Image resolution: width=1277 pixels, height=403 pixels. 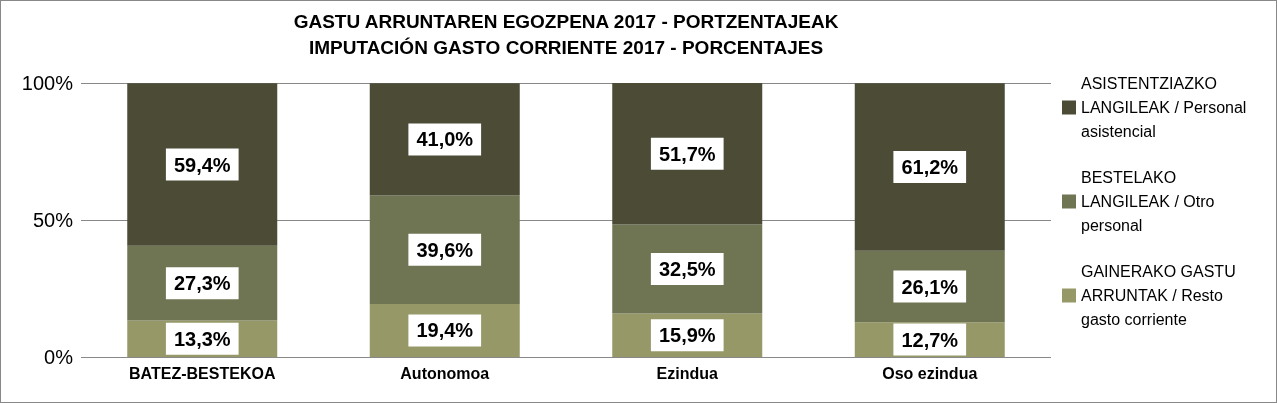 What do you see at coordinates (445, 330) in the screenshot?
I see `data-label: 19,4%` at bounding box center [445, 330].